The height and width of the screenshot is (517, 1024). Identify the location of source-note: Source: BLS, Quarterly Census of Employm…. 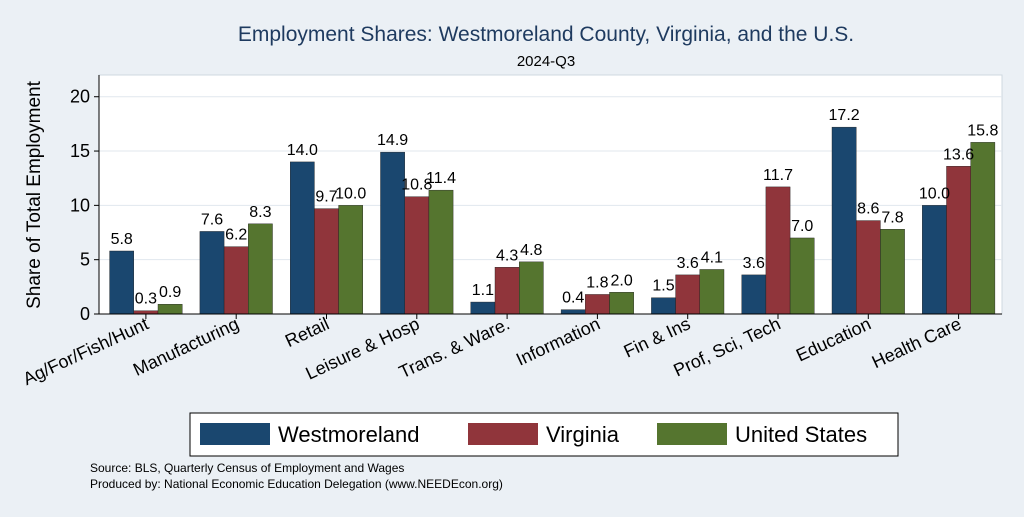
(247, 468).